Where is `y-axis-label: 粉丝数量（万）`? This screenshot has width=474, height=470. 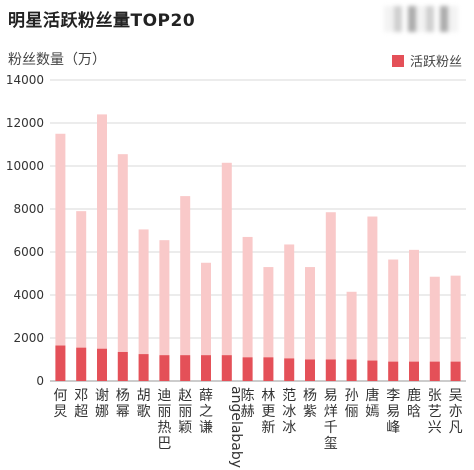
y-axis-label: 粉丝数量（万） is located at coordinates (57, 60).